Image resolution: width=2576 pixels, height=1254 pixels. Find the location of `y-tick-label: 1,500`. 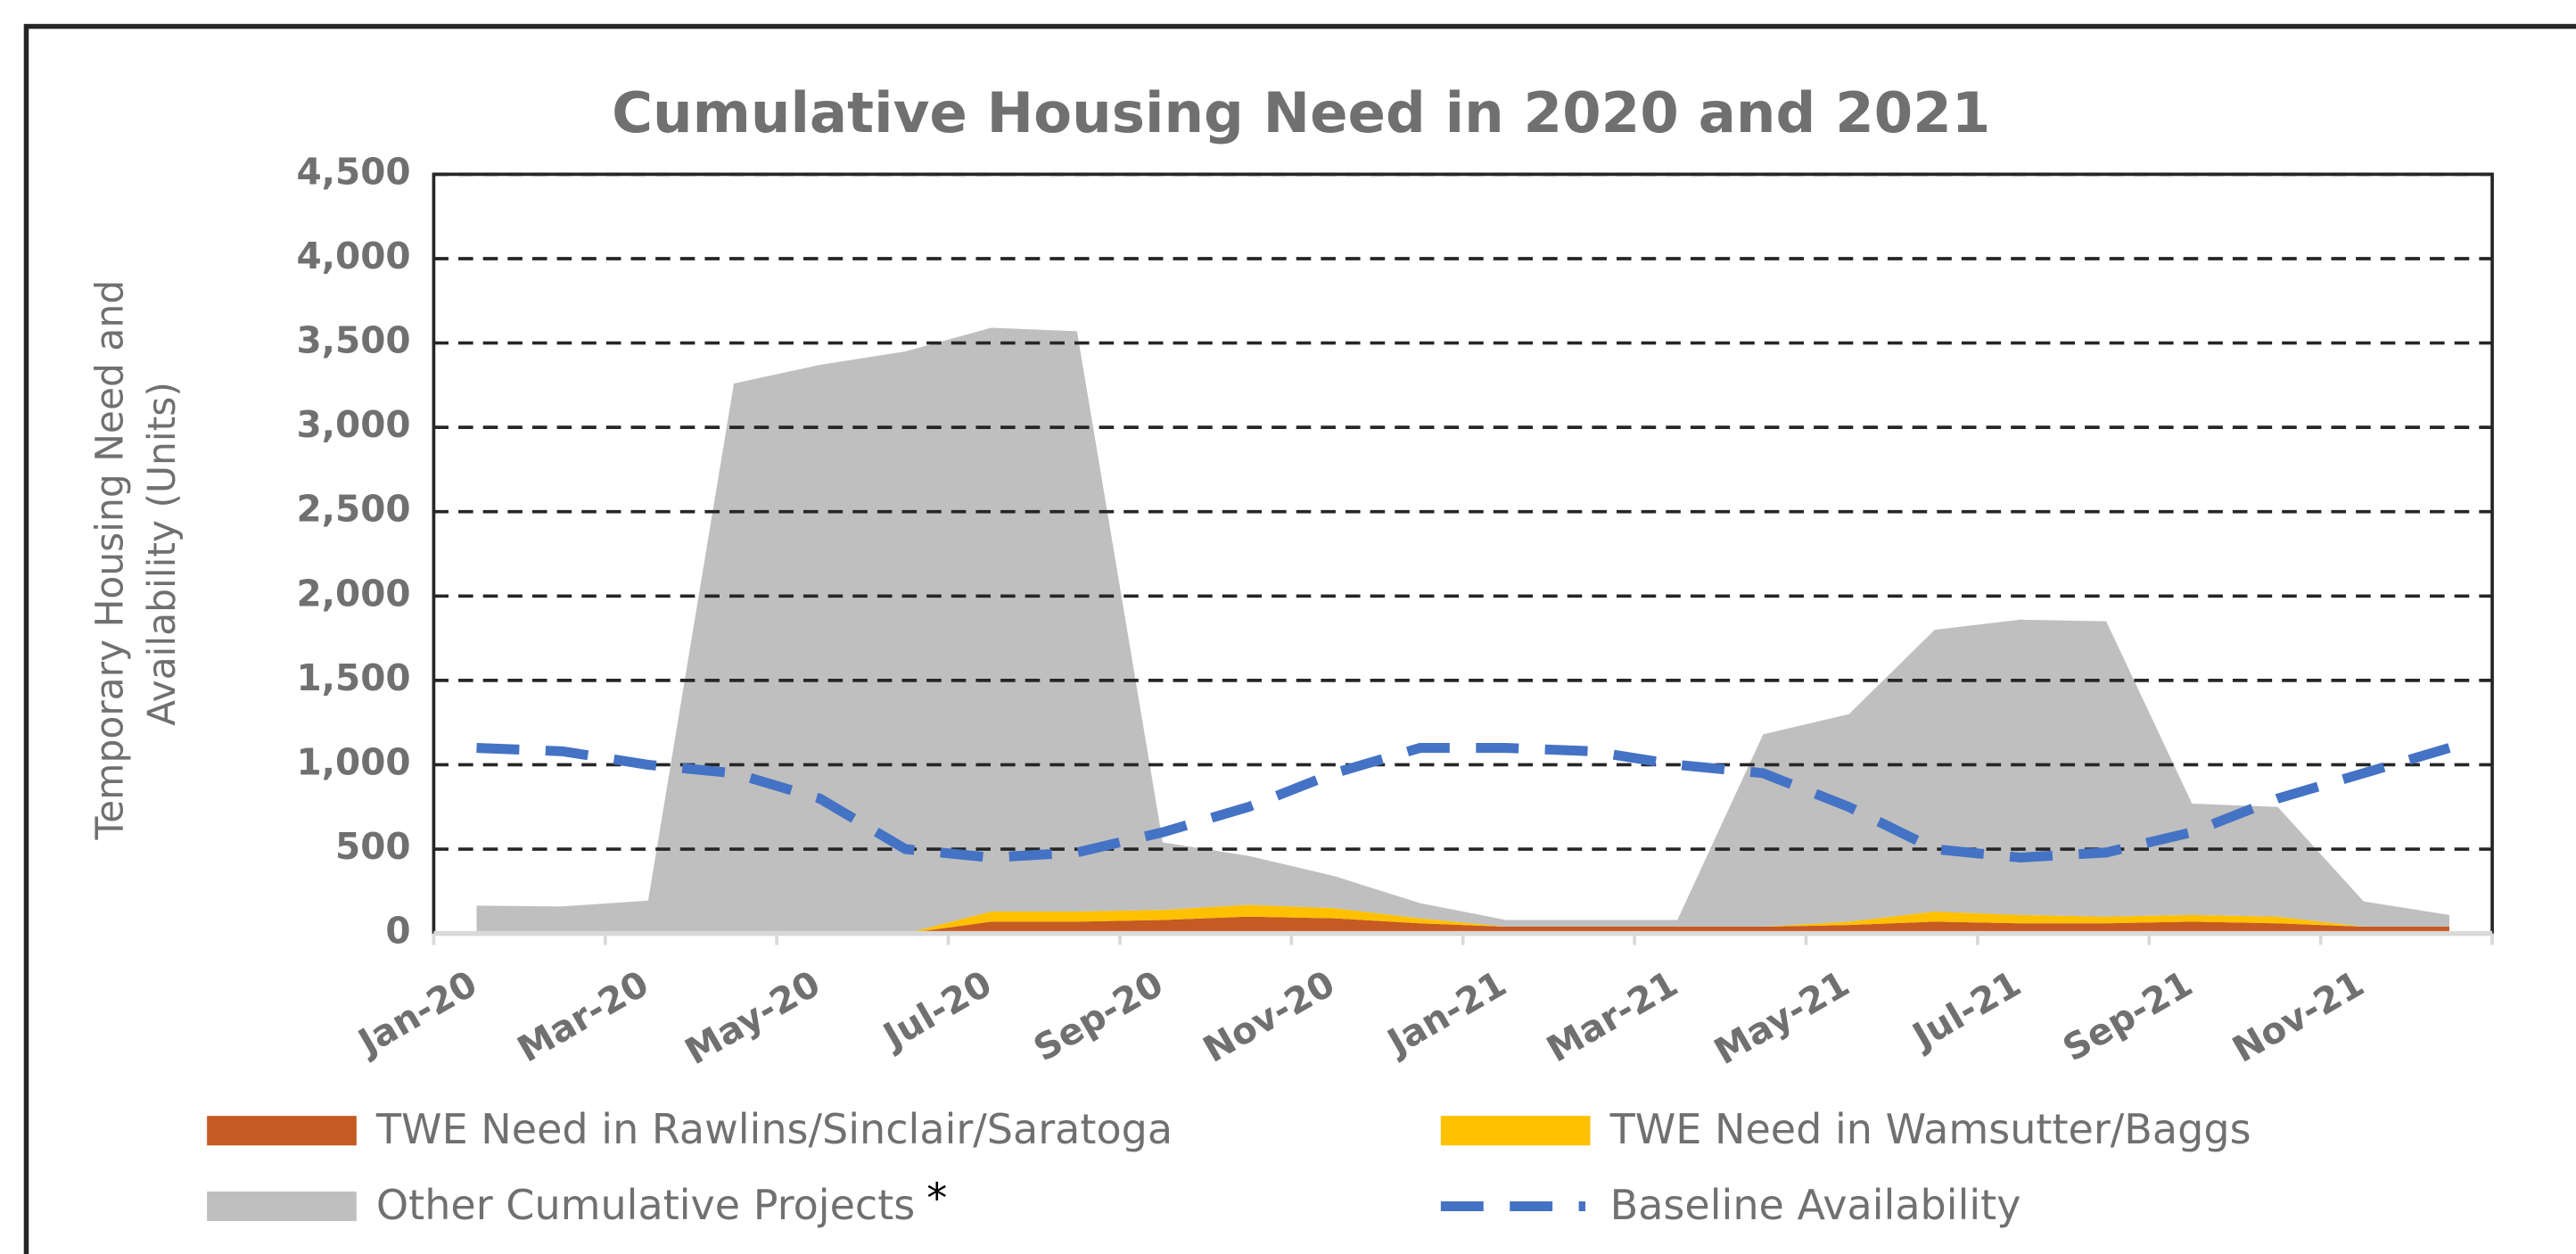

y-tick-label: 1,500 is located at coordinates (353, 677).